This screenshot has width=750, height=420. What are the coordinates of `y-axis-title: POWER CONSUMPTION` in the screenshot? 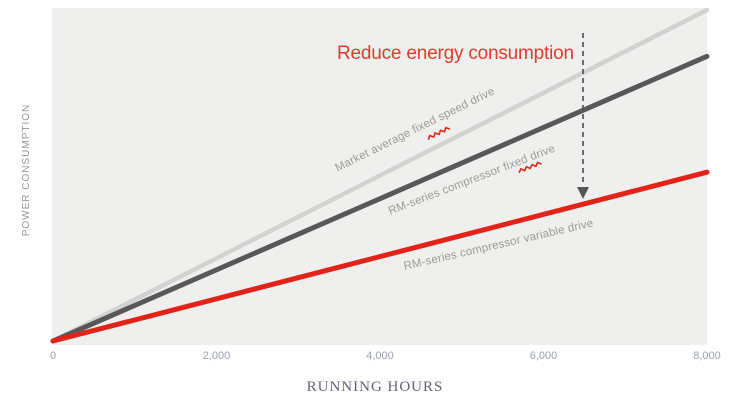 It's located at (26, 170).